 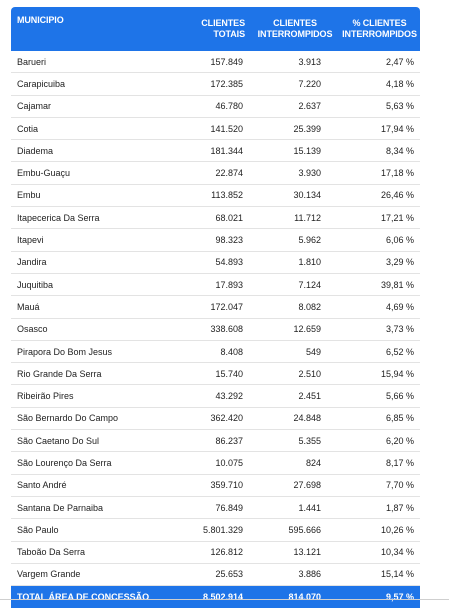 I want to click on header-pct-interrompidos: % CLIENTES INTERROMPIDOS, so click(x=379, y=29).